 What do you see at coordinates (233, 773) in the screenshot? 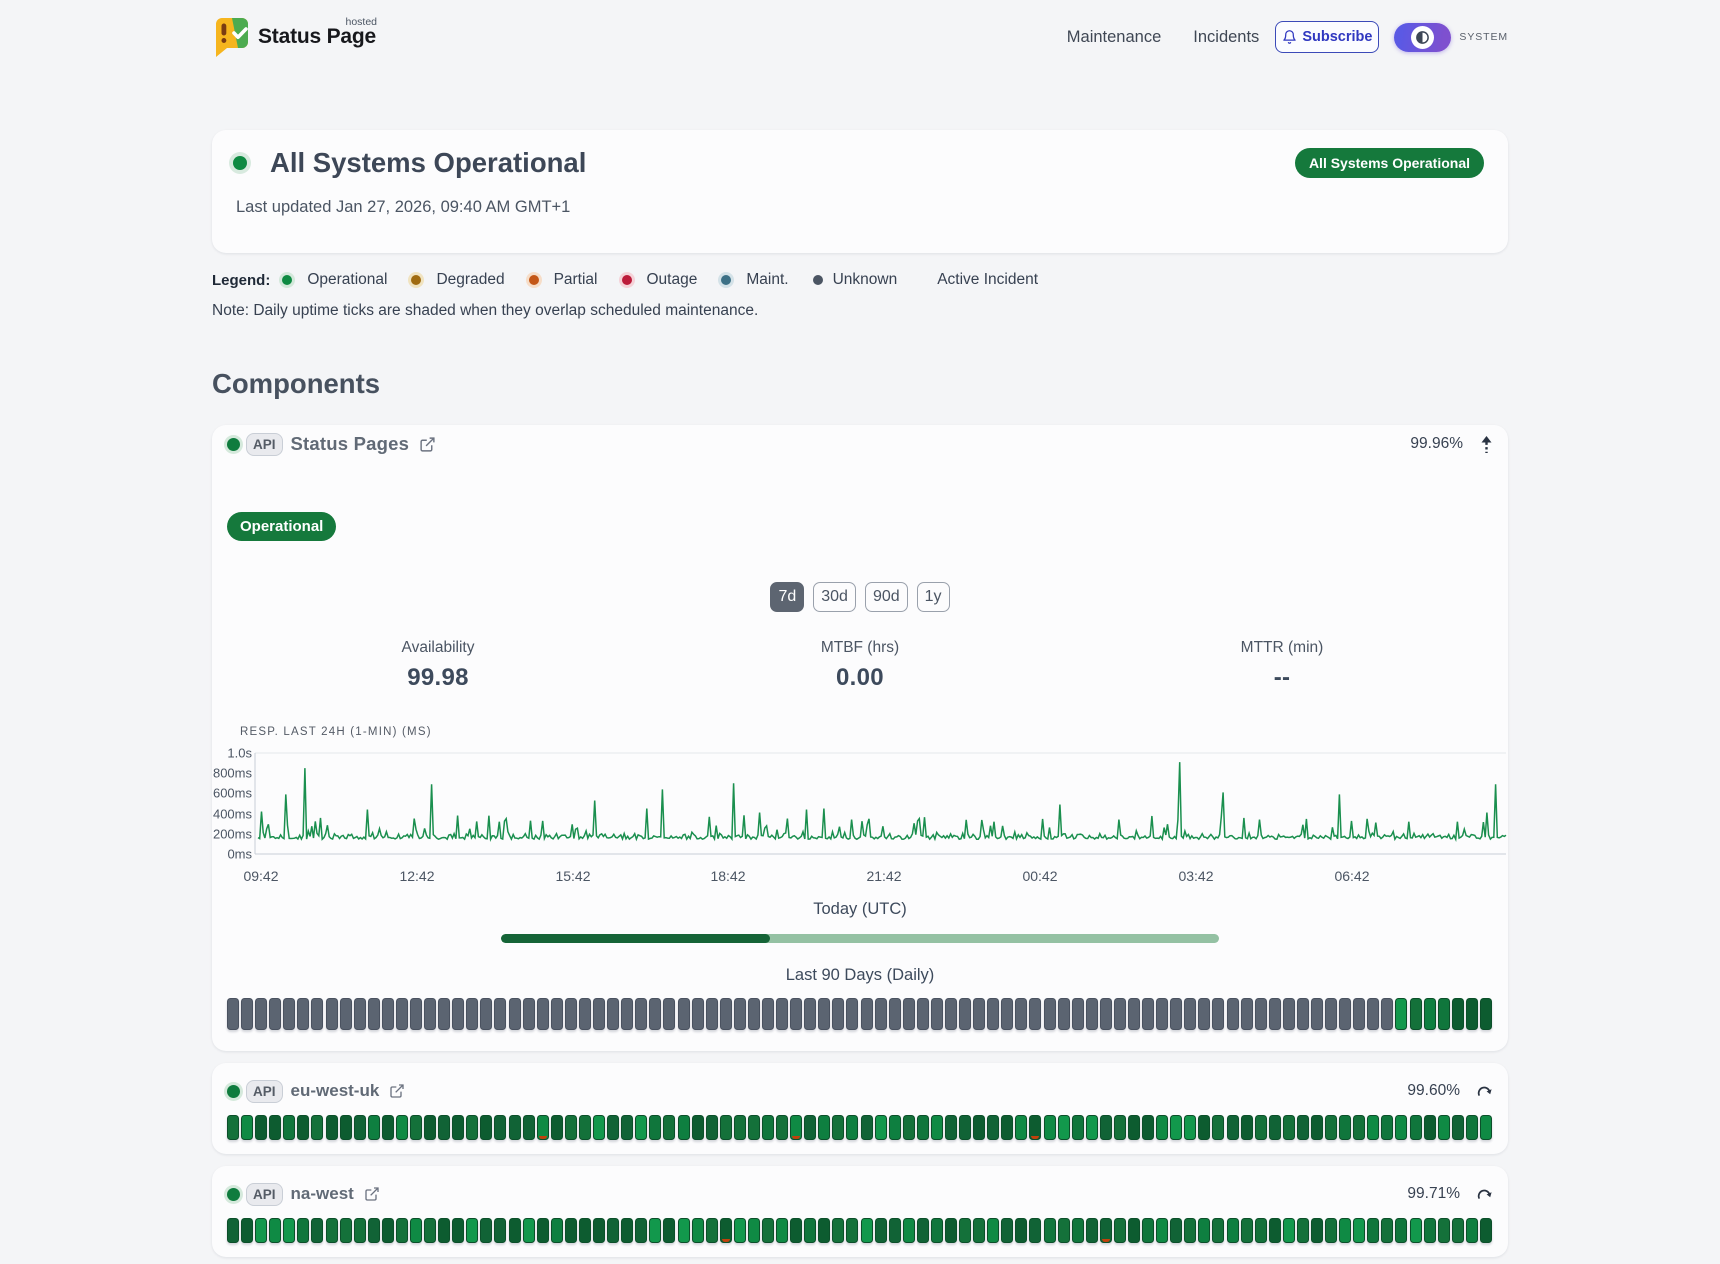
I see `svg-text: 800ms` at bounding box center [233, 773].